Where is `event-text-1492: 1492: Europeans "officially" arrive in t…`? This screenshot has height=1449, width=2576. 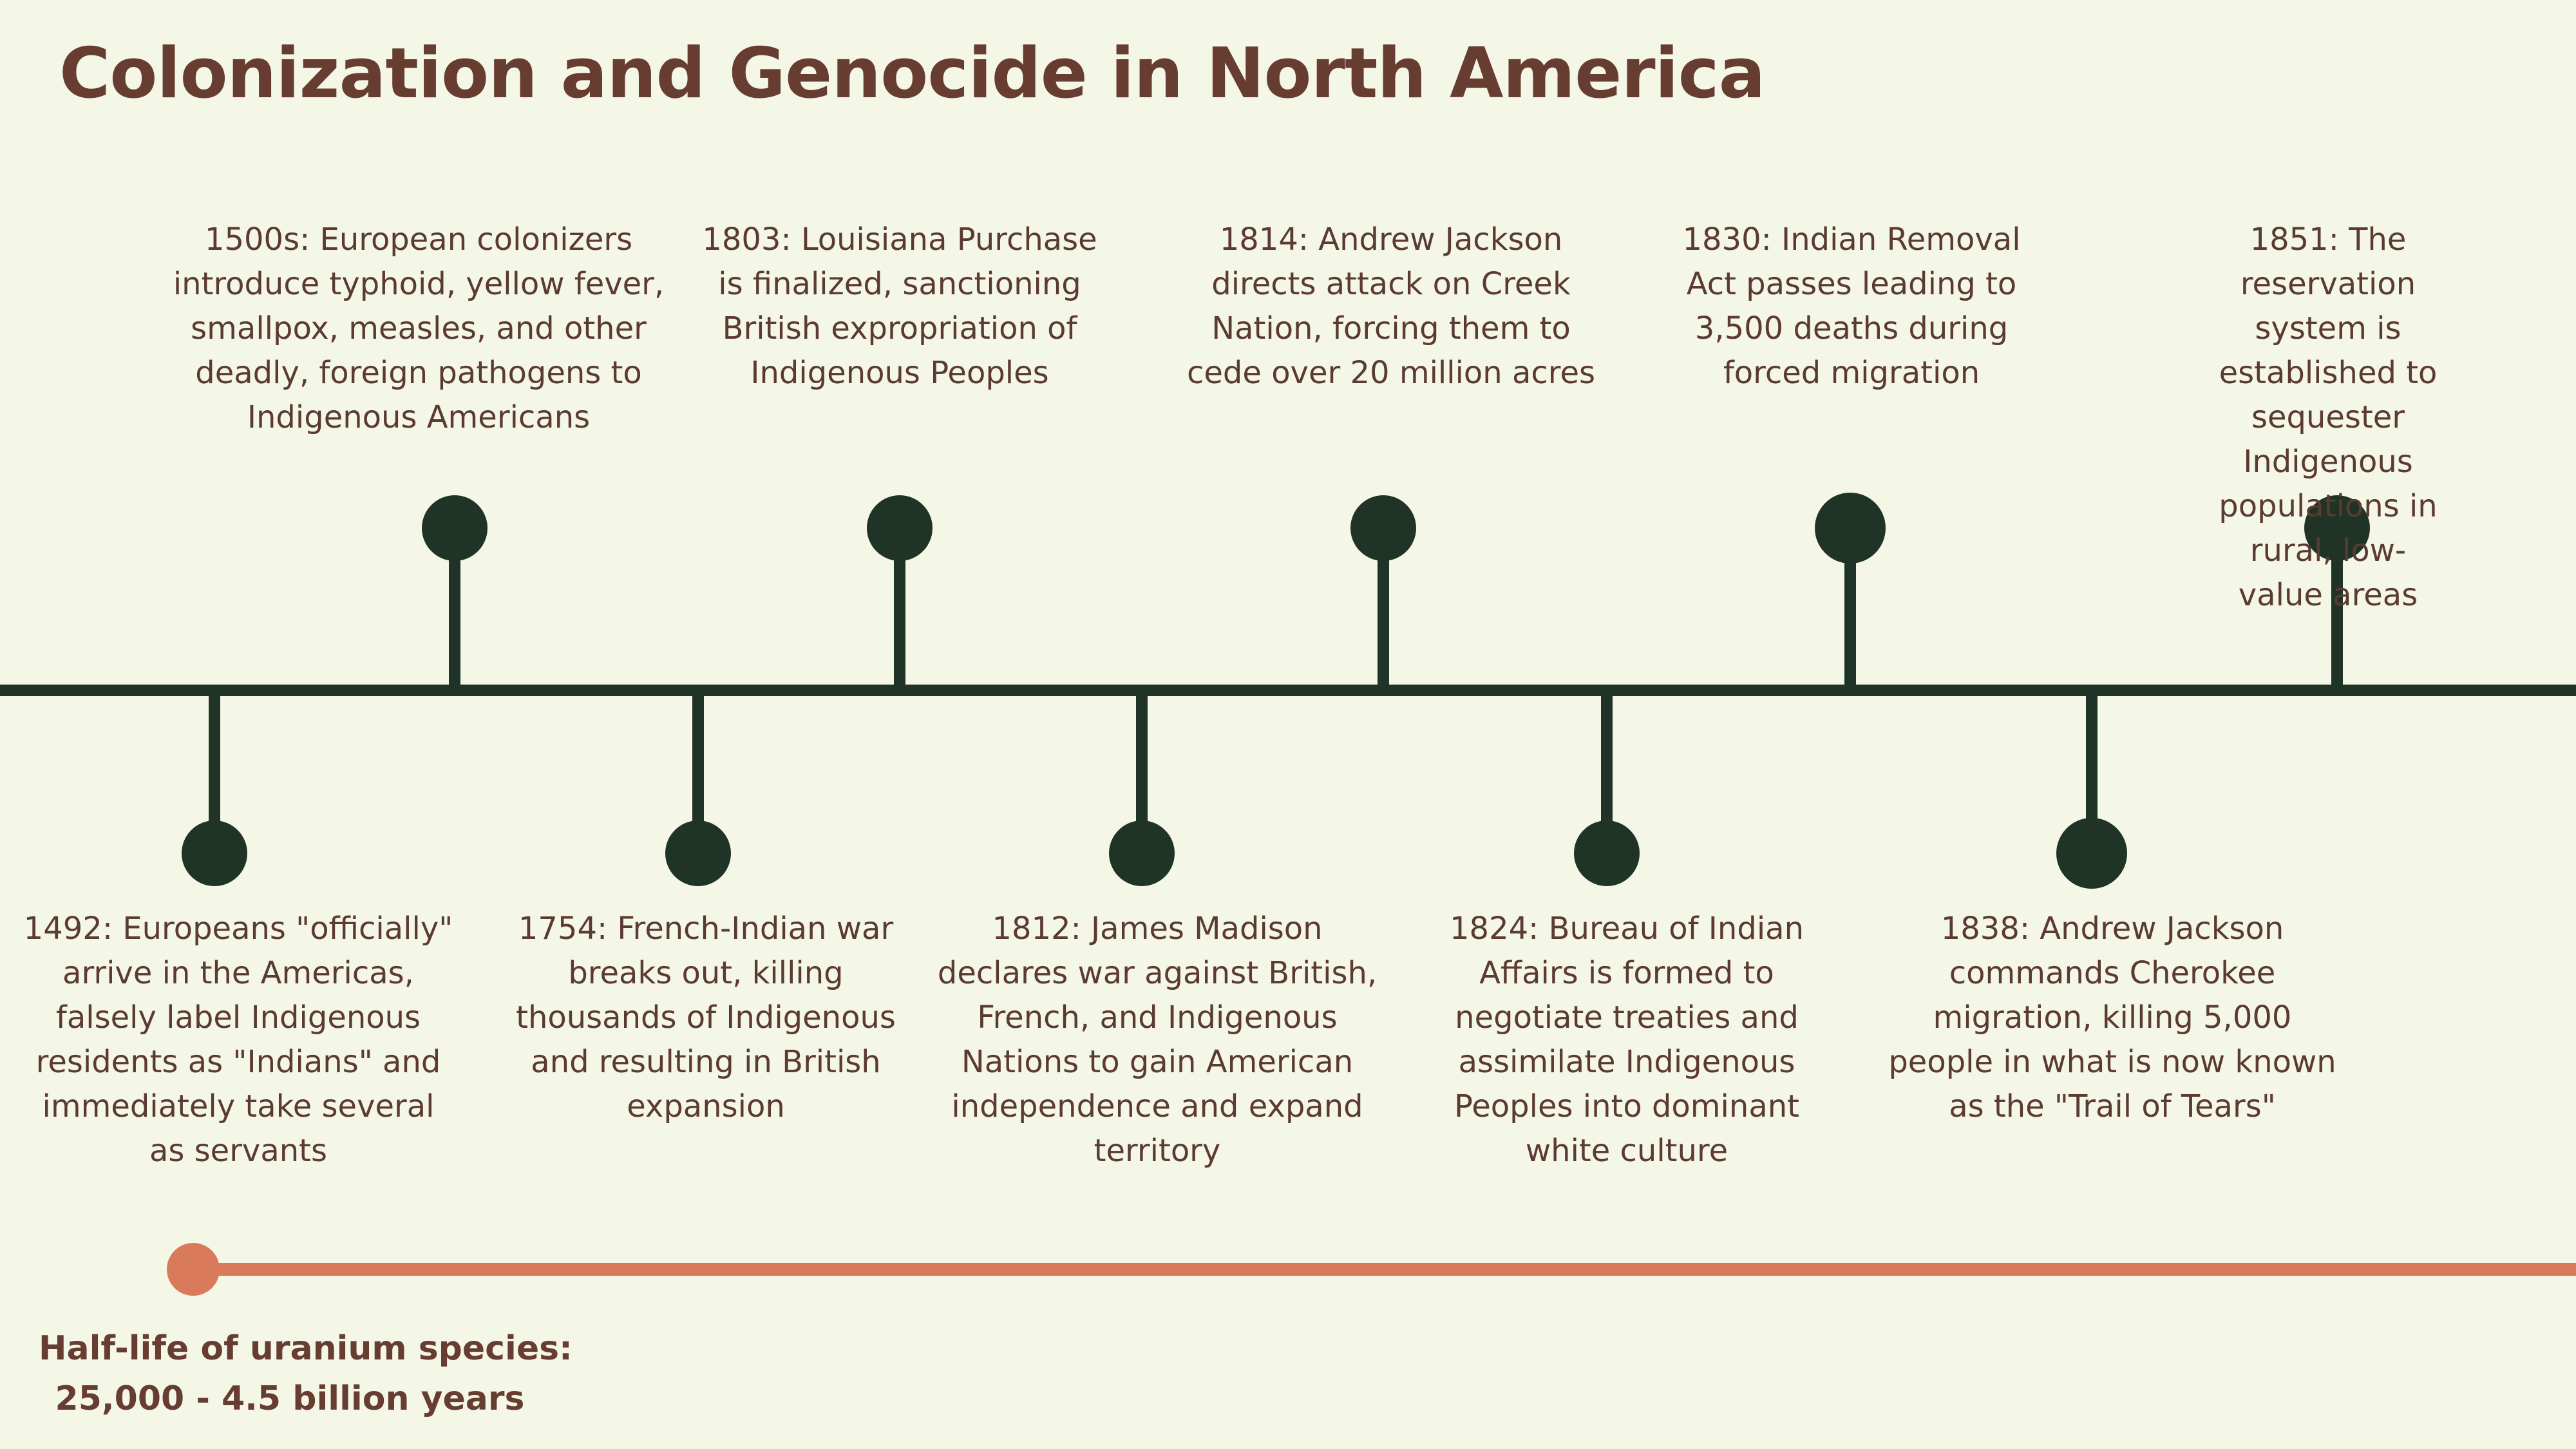 event-text-1492: 1492: Europeans "officially" arrive in t… is located at coordinates (238, 1040).